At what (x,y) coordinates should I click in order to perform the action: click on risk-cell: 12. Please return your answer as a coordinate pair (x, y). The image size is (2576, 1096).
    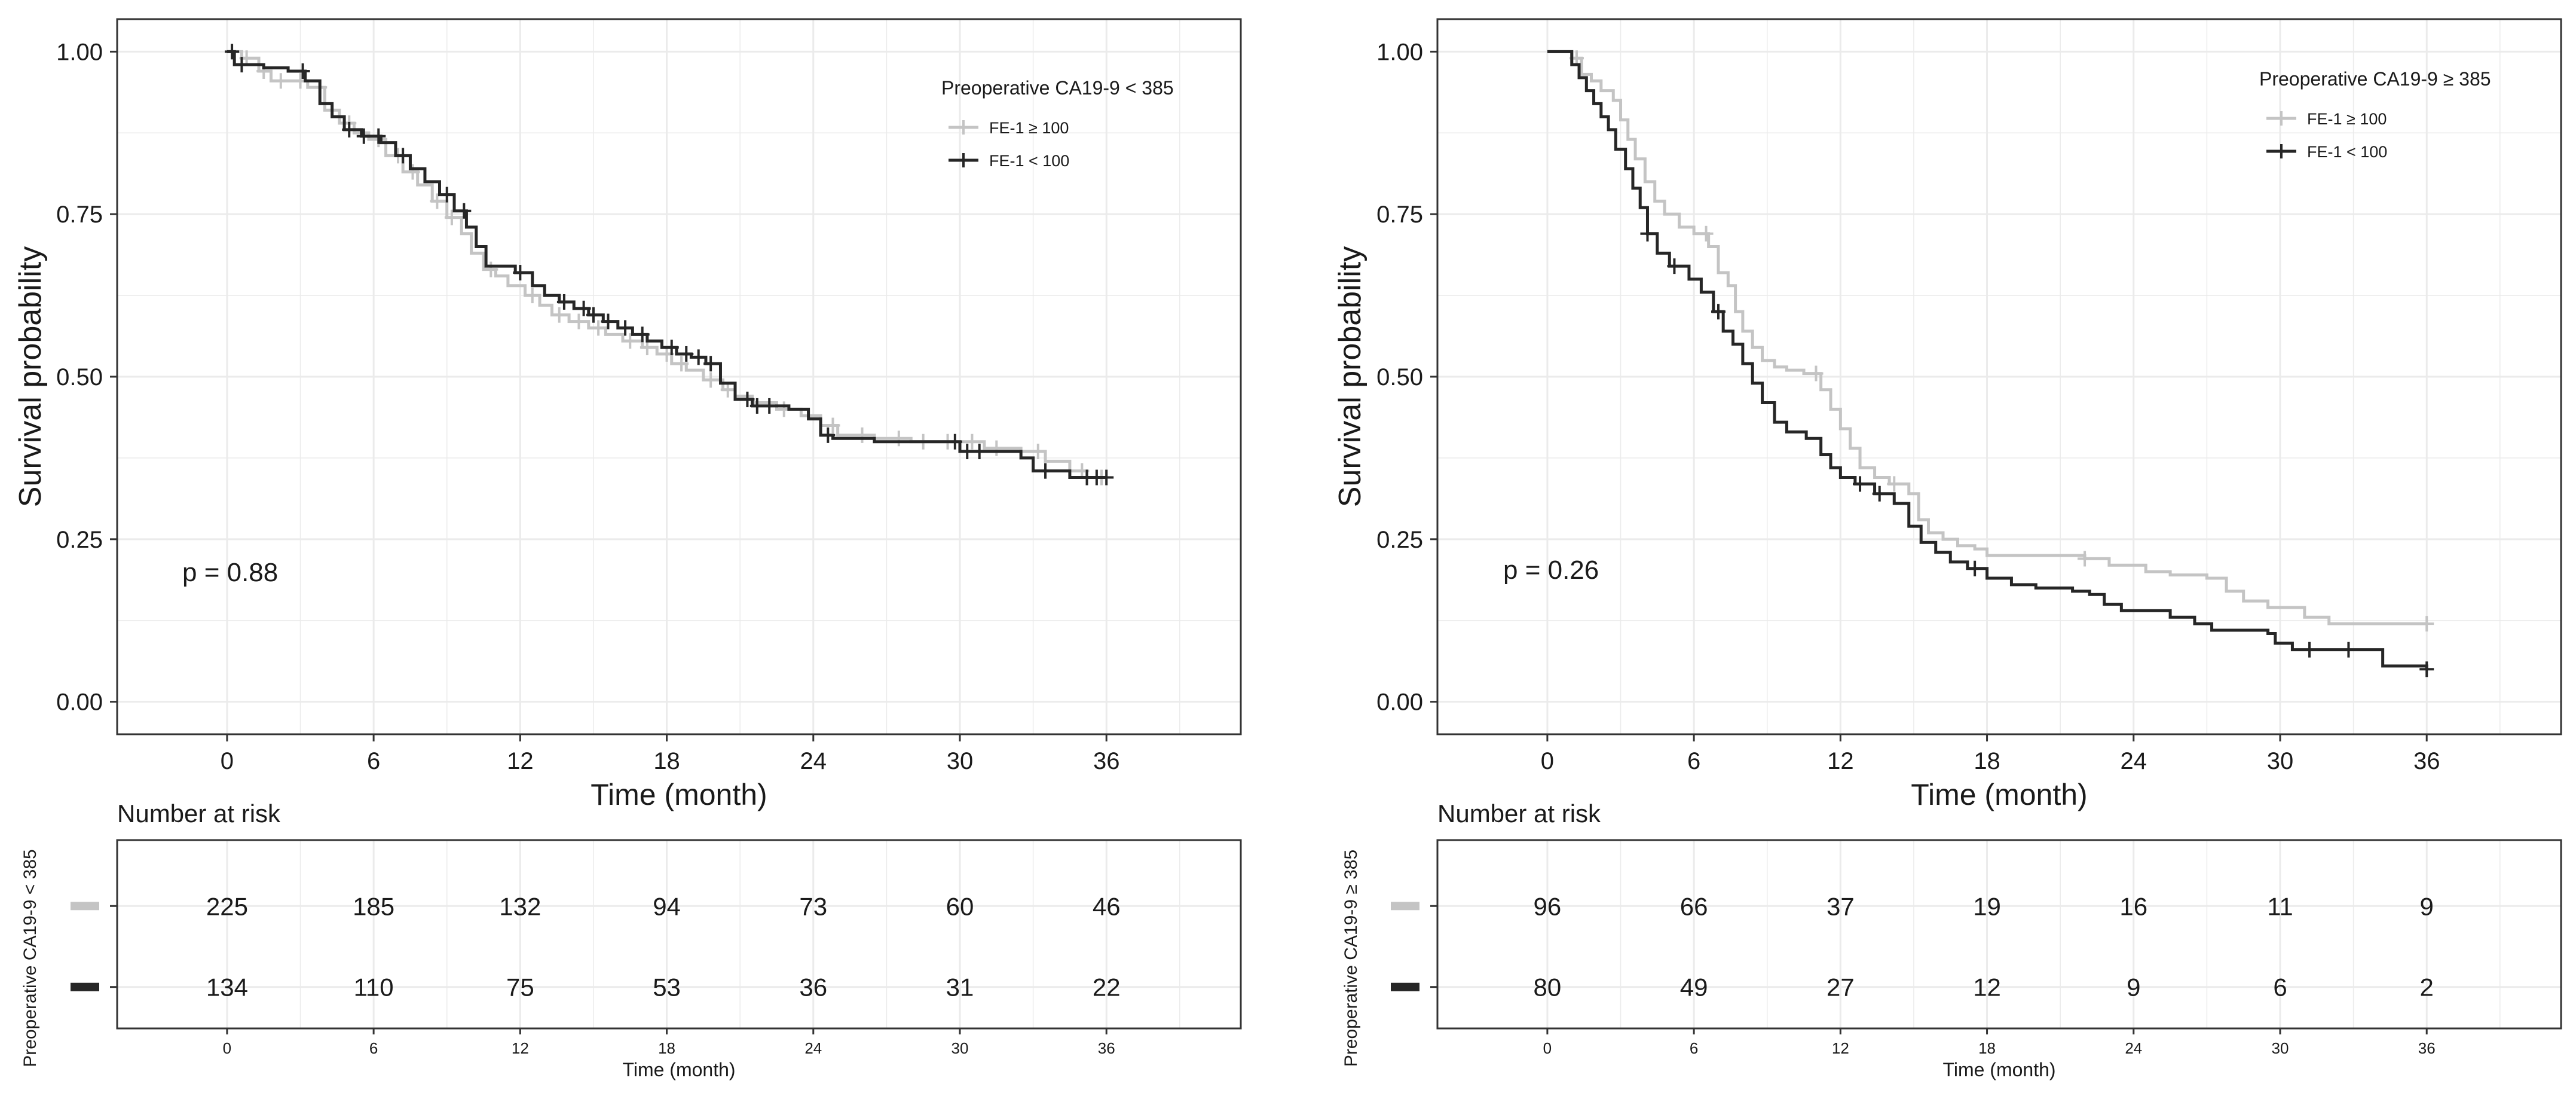
    Looking at the image, I should click on (1987, 987).